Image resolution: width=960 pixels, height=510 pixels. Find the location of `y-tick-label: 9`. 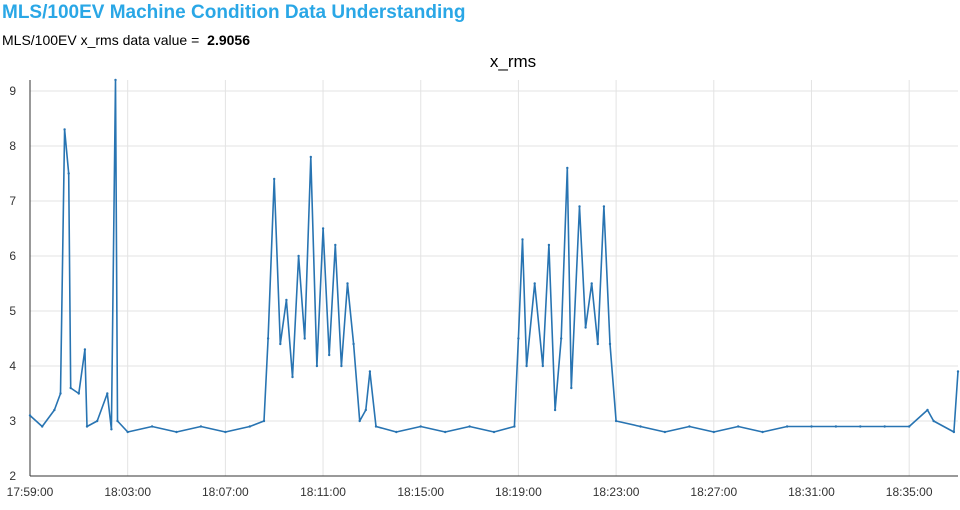

y-tick-label: 9 is located at coordinates (12, 91).